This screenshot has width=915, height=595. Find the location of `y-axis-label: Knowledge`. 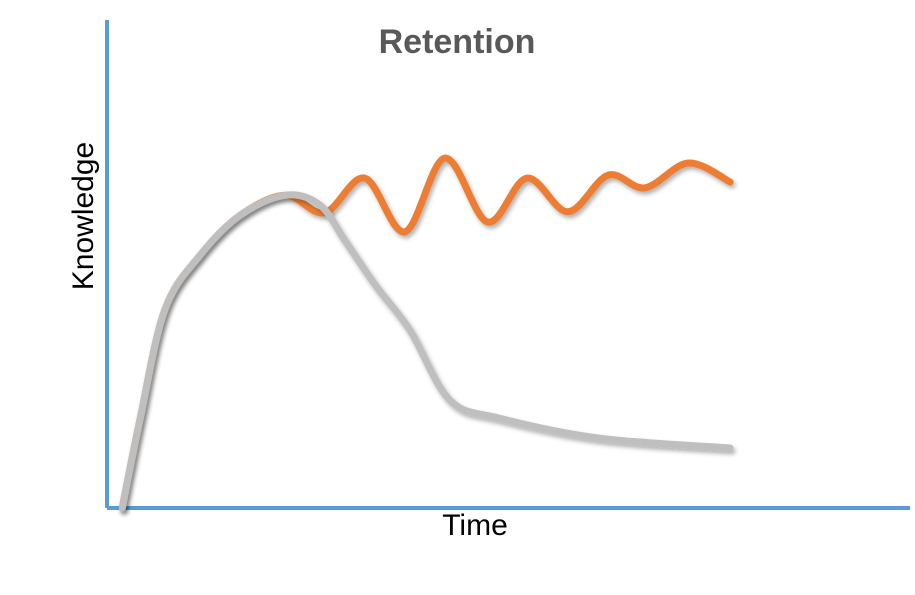

y-axis-label: Knowledge is located at coordinates (83, 216).